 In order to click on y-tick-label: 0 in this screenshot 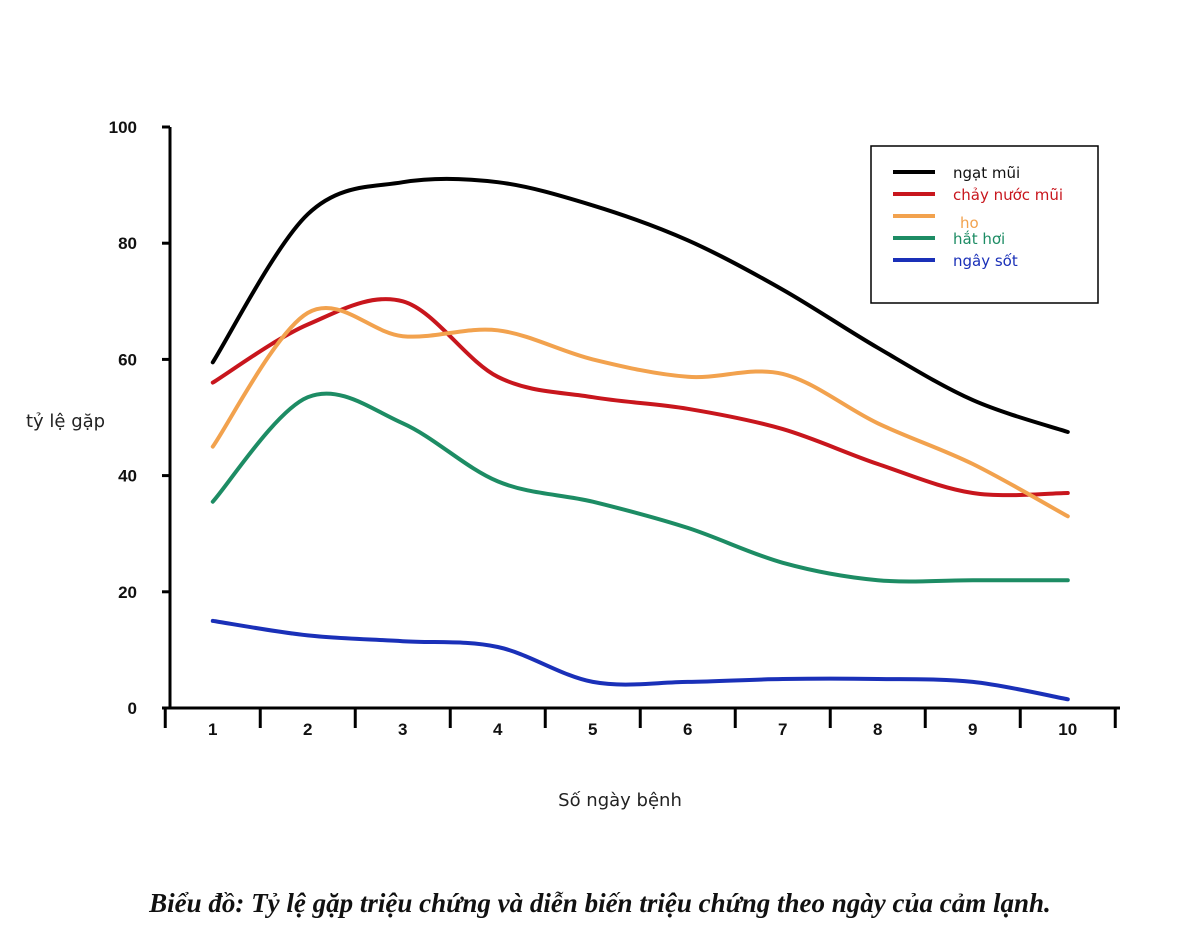, I will do `click(132, 708)`.